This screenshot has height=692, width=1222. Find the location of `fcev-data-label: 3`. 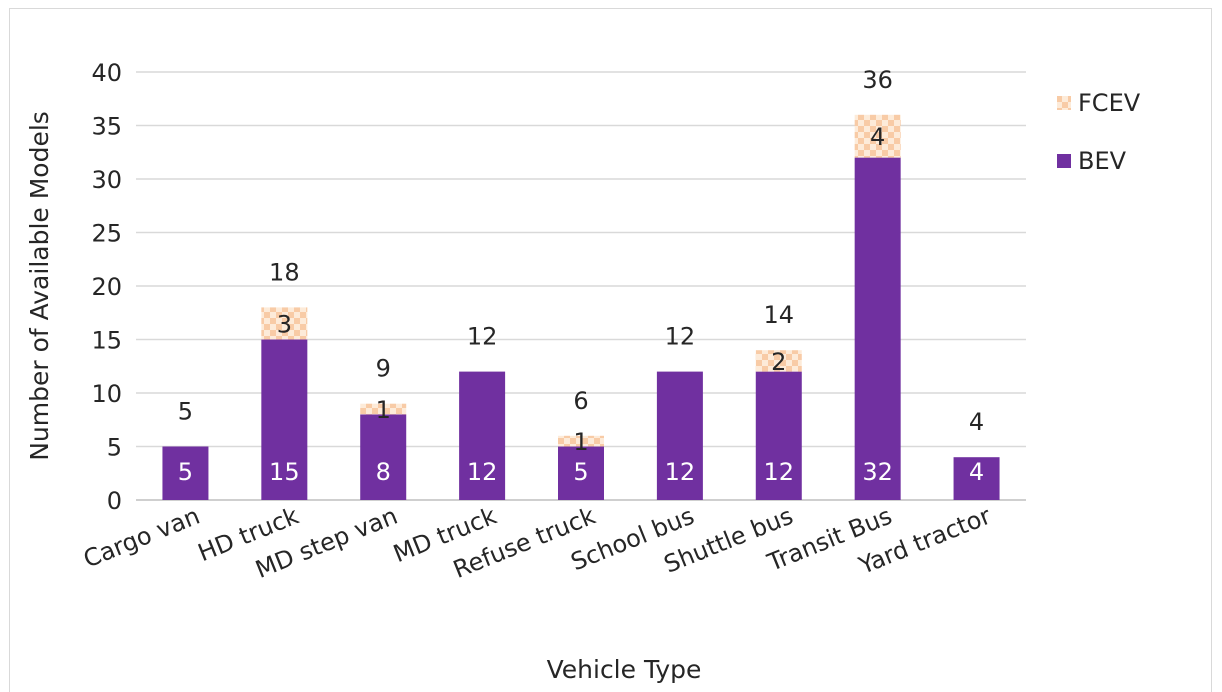

fcev-data-label: 3 is located at coordinates (284, 324).